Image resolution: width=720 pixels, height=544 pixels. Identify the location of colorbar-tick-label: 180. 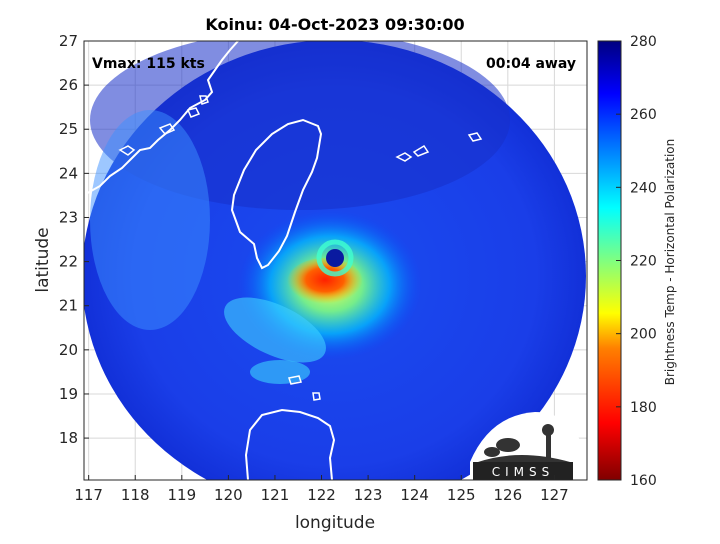
(643, 408).